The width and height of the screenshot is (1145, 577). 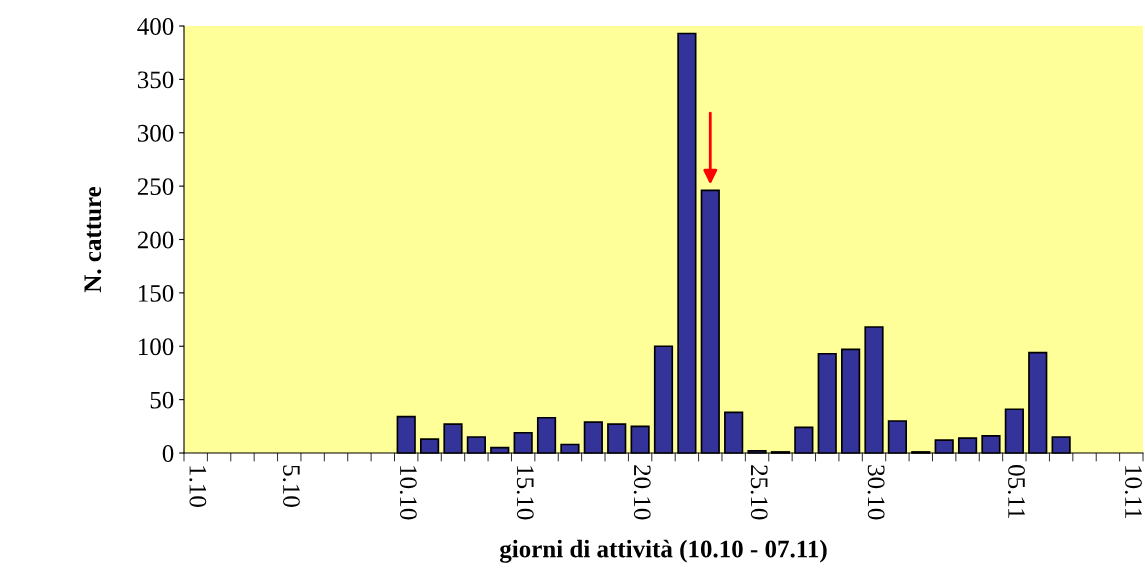 I want to click on y-tick-label: 250, so click(x=155, y=187).